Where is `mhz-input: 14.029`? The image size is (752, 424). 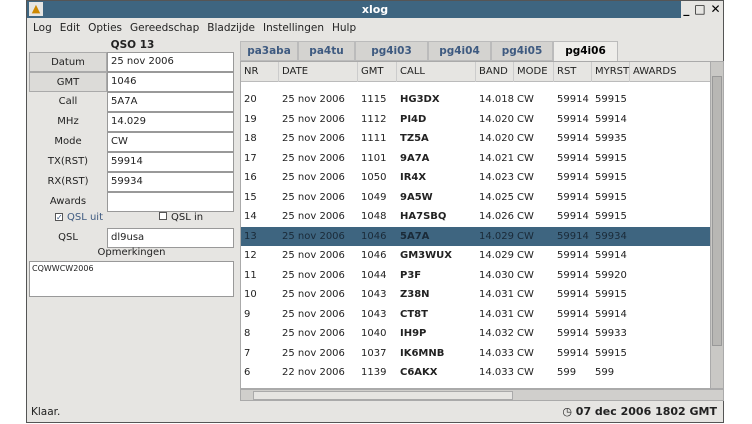
mhz-input: 14.029 is located at coordinates (170, 122).